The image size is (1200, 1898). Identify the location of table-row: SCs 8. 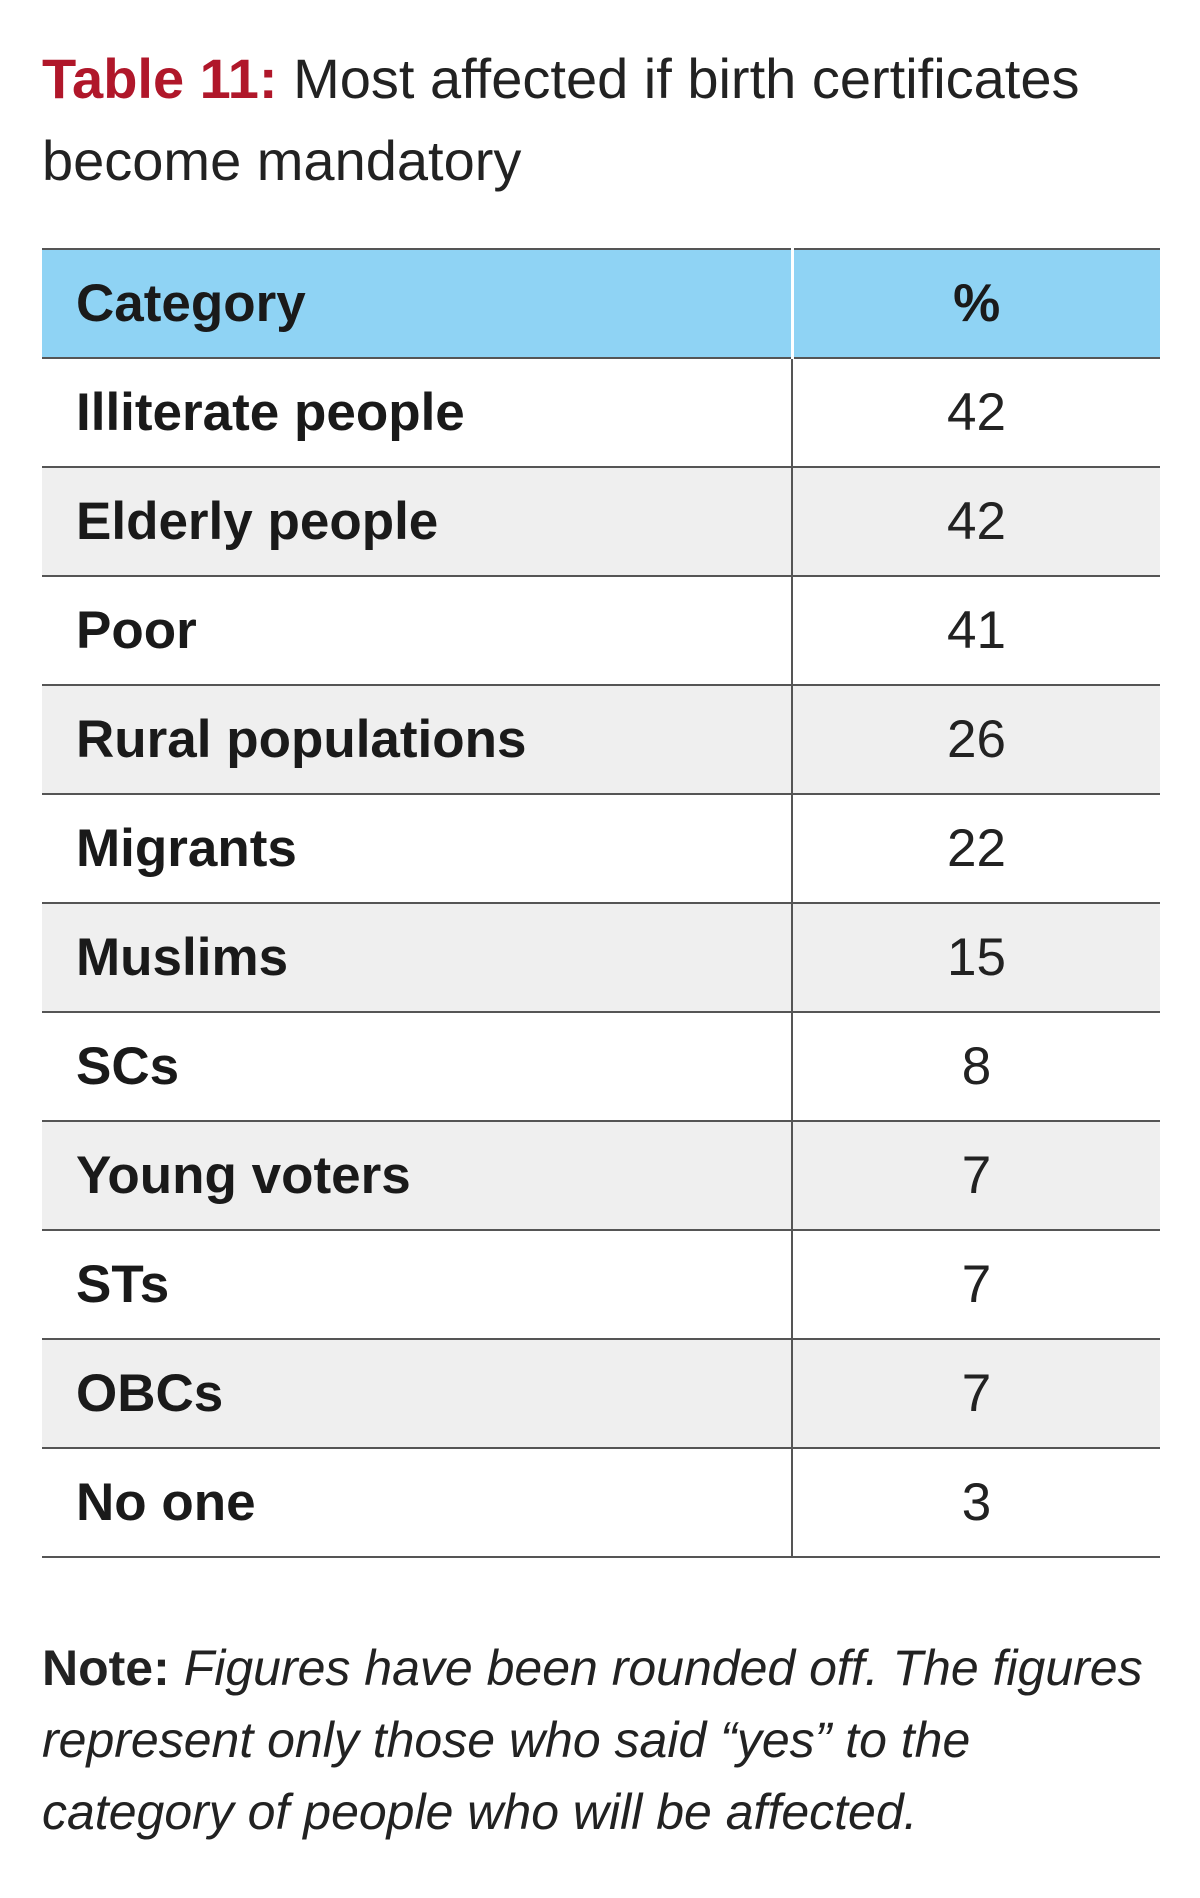
(601, 1067).